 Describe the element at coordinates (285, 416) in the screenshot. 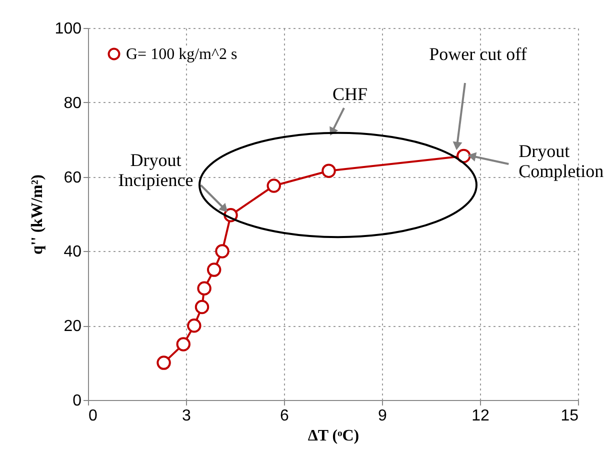

I see `x-tick-label: 6` at that location.